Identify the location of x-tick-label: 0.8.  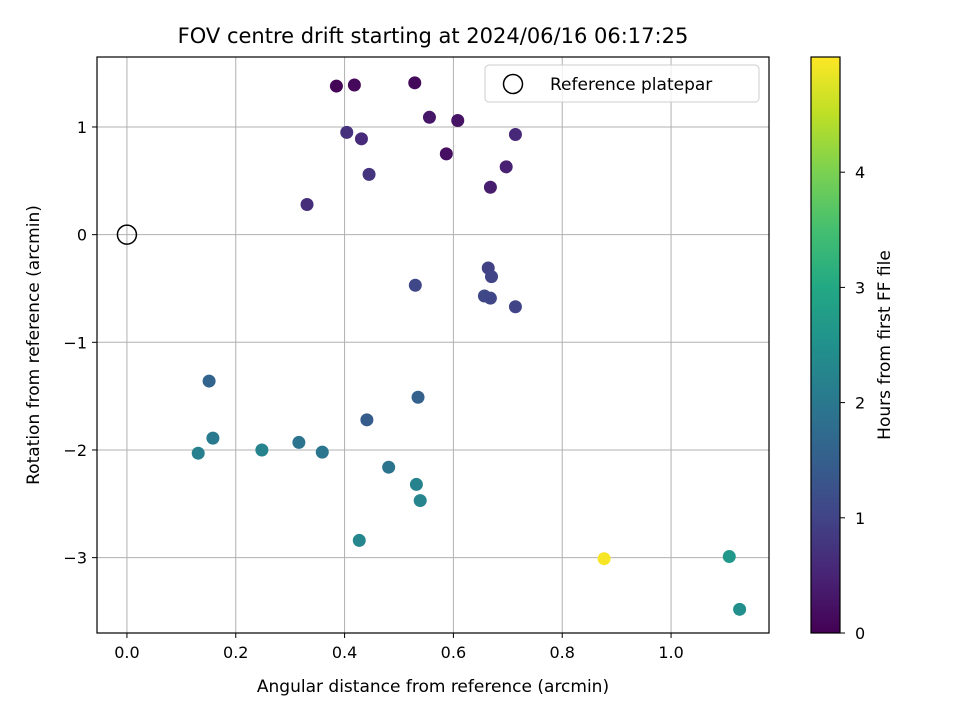
(562, 652).